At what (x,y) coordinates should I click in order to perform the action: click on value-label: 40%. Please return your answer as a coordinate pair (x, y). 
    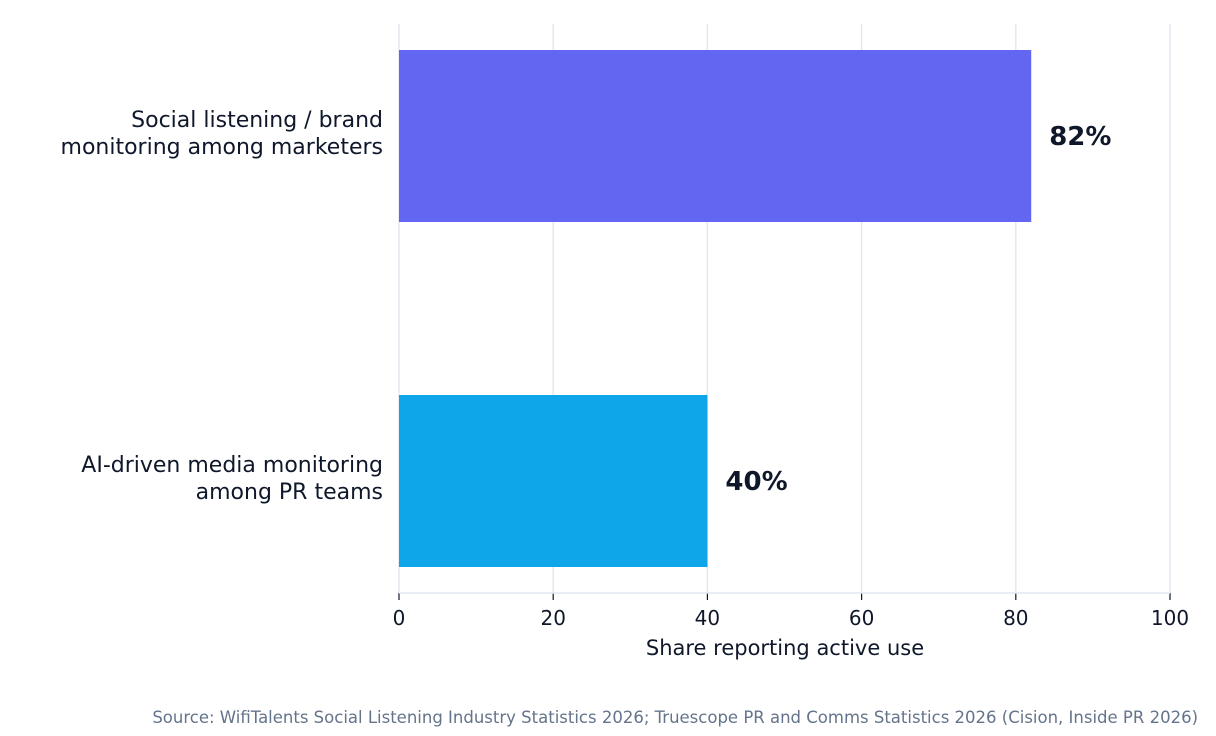
    Looking at the image, I should click on (756, 482).